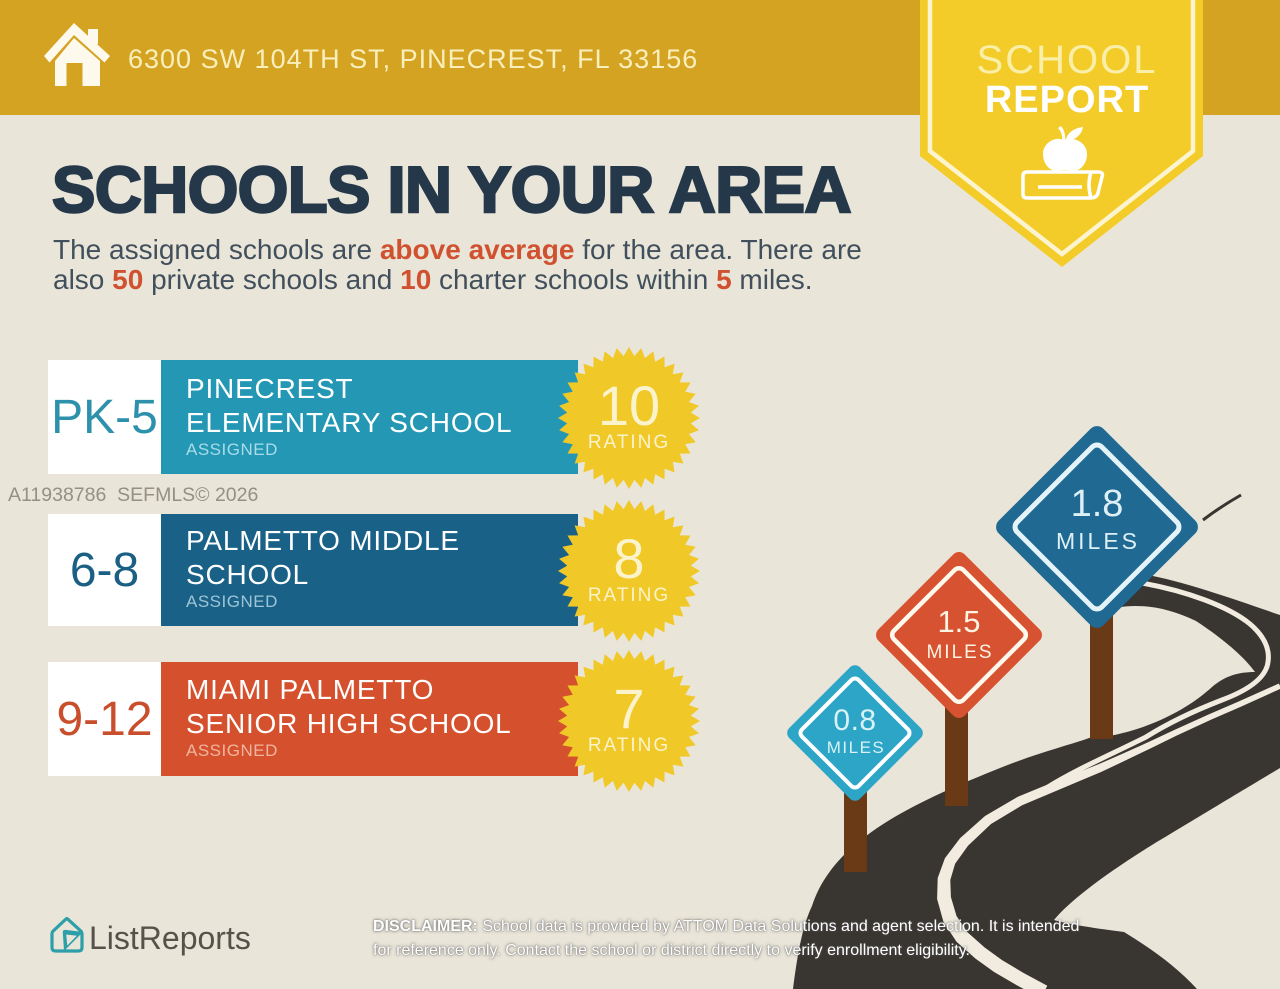 Image resolution: width=1280 pixels, height=989 pixels. Describe the element at coordinates (1097, 504) in the screenshot. I see `svg-text: 1.8` at that location.